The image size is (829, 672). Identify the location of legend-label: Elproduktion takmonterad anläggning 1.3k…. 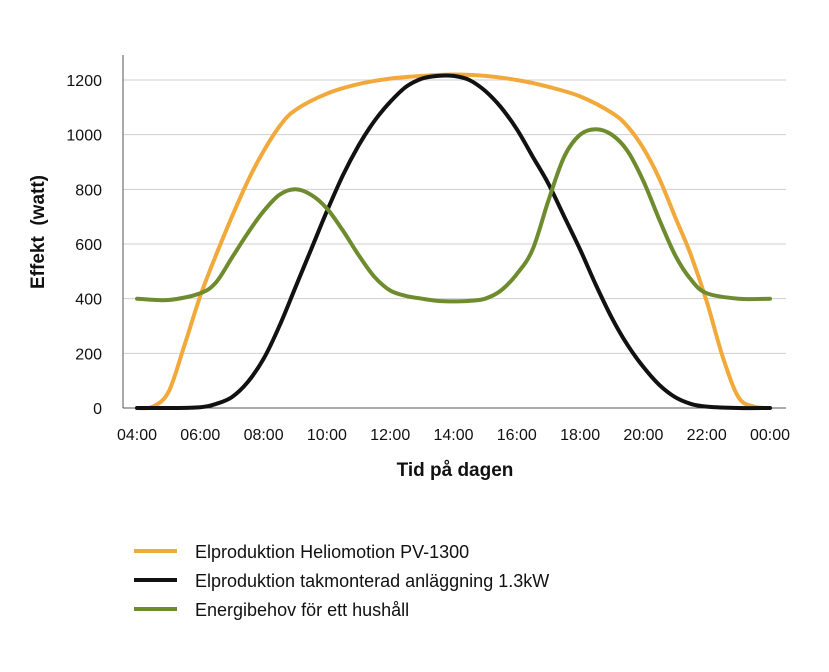
(372, 581).